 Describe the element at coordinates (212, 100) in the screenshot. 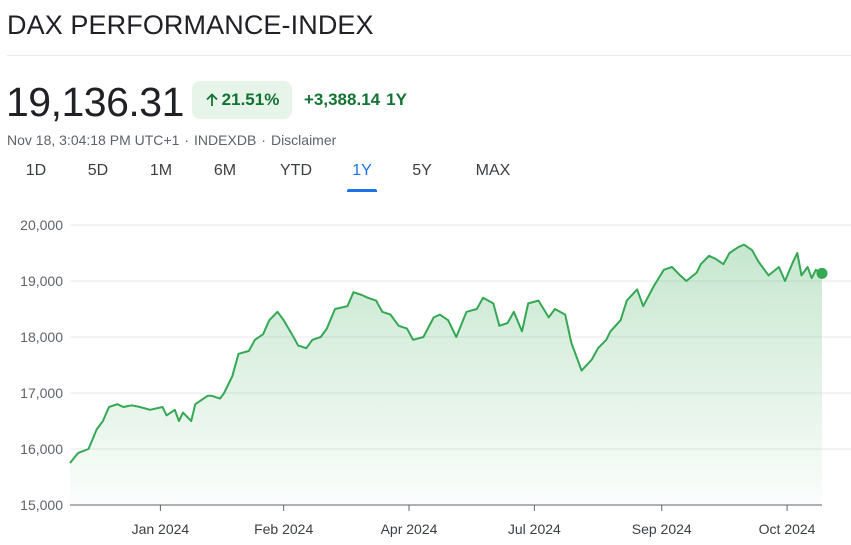

I see `arrow-up-icon` at that location.